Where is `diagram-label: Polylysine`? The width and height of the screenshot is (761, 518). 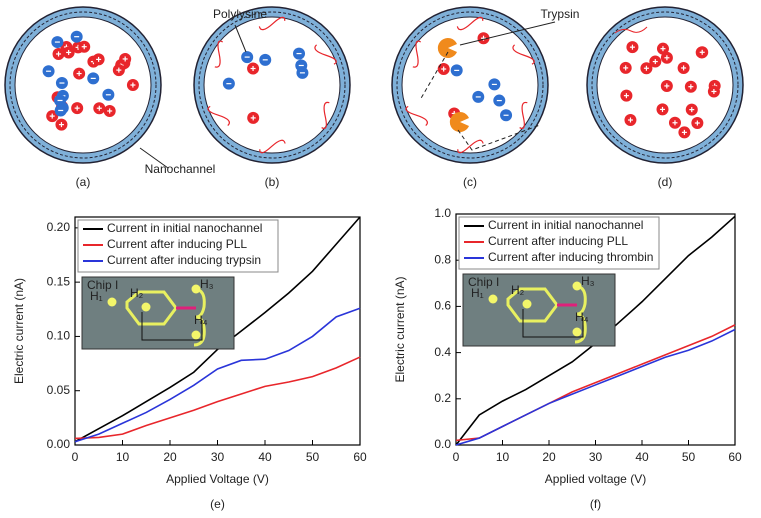
diagram-label: Polylysine is located at coordinates (240, 14).